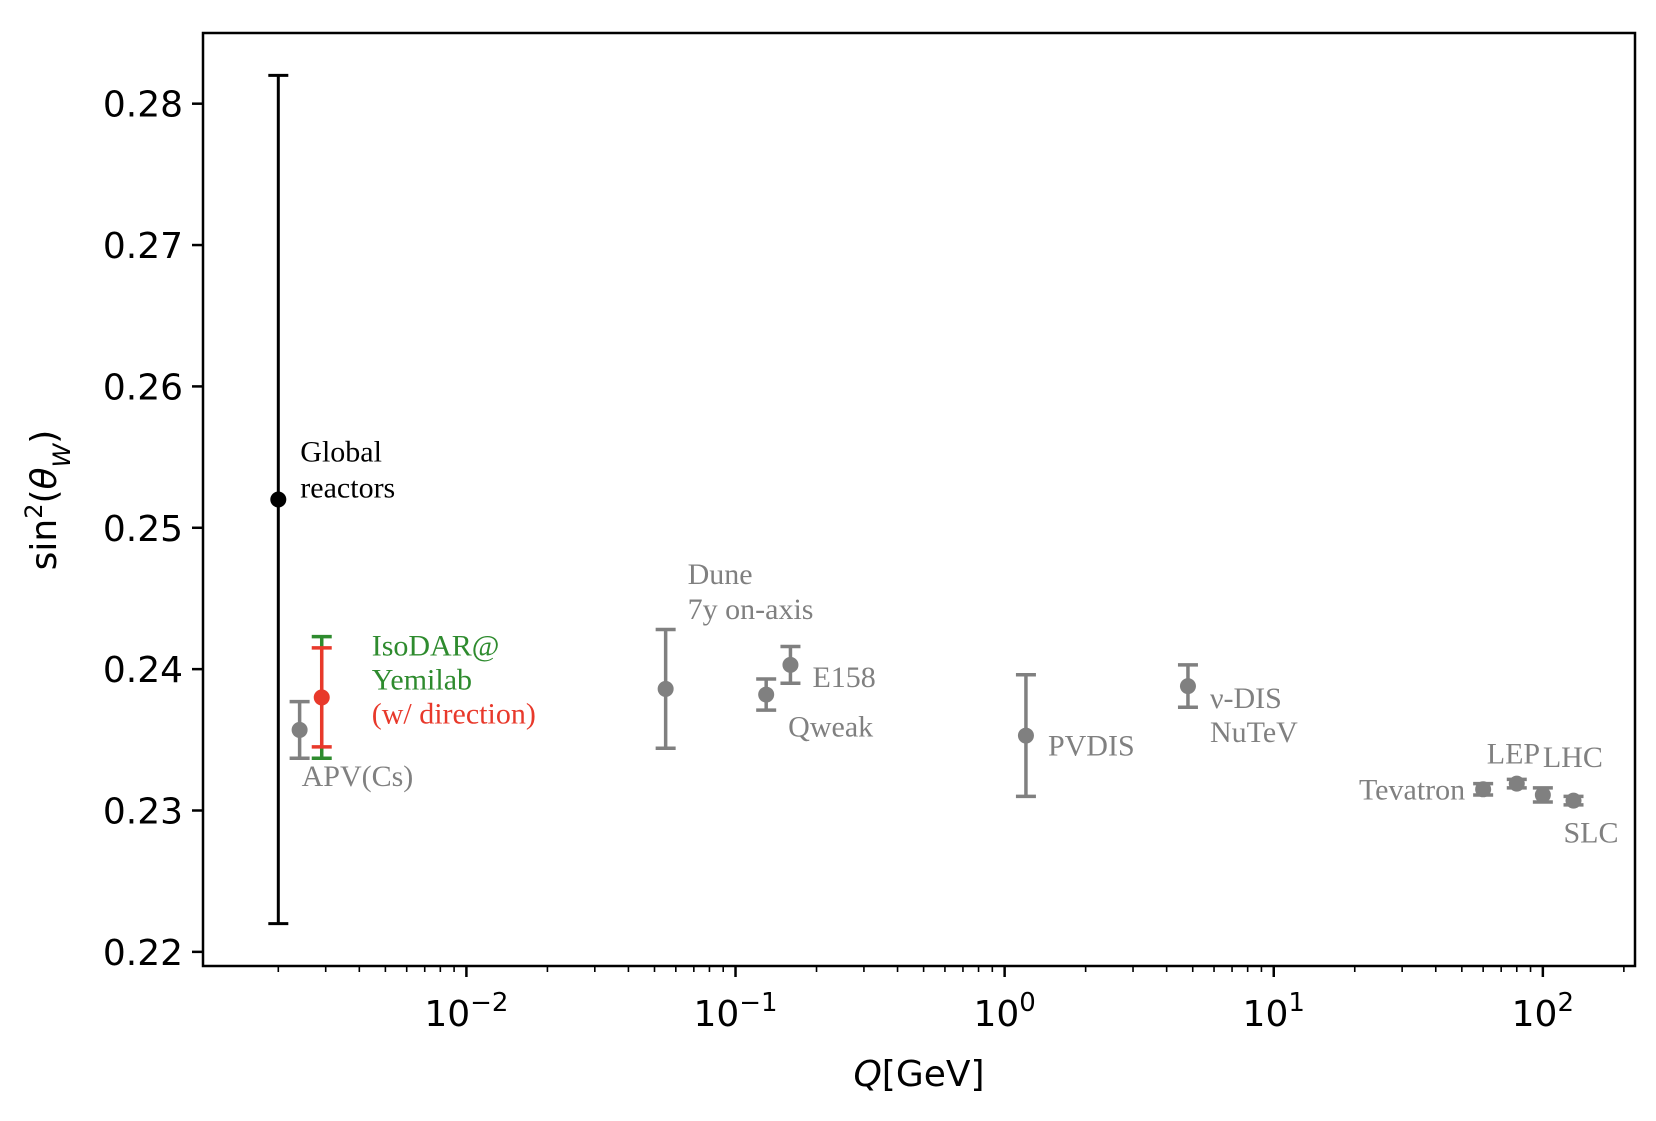 This screenshot has width=1656, height=1121. Describe the element at coordinates (143, 953) in the screenshot. I see `y-tick-label: 0.22` at that location.